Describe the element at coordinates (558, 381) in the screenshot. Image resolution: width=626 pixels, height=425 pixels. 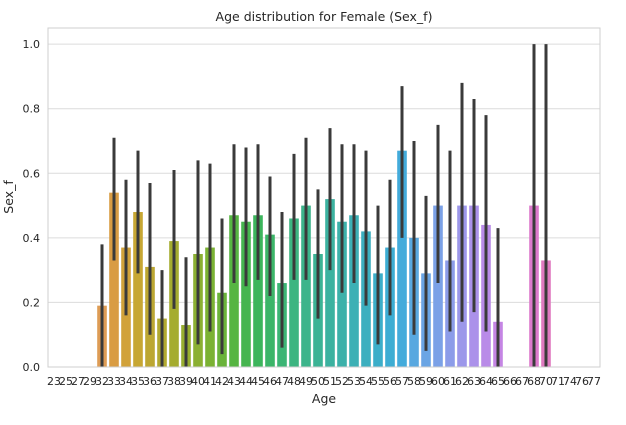
I see `x-tick-label: 71` at that location.